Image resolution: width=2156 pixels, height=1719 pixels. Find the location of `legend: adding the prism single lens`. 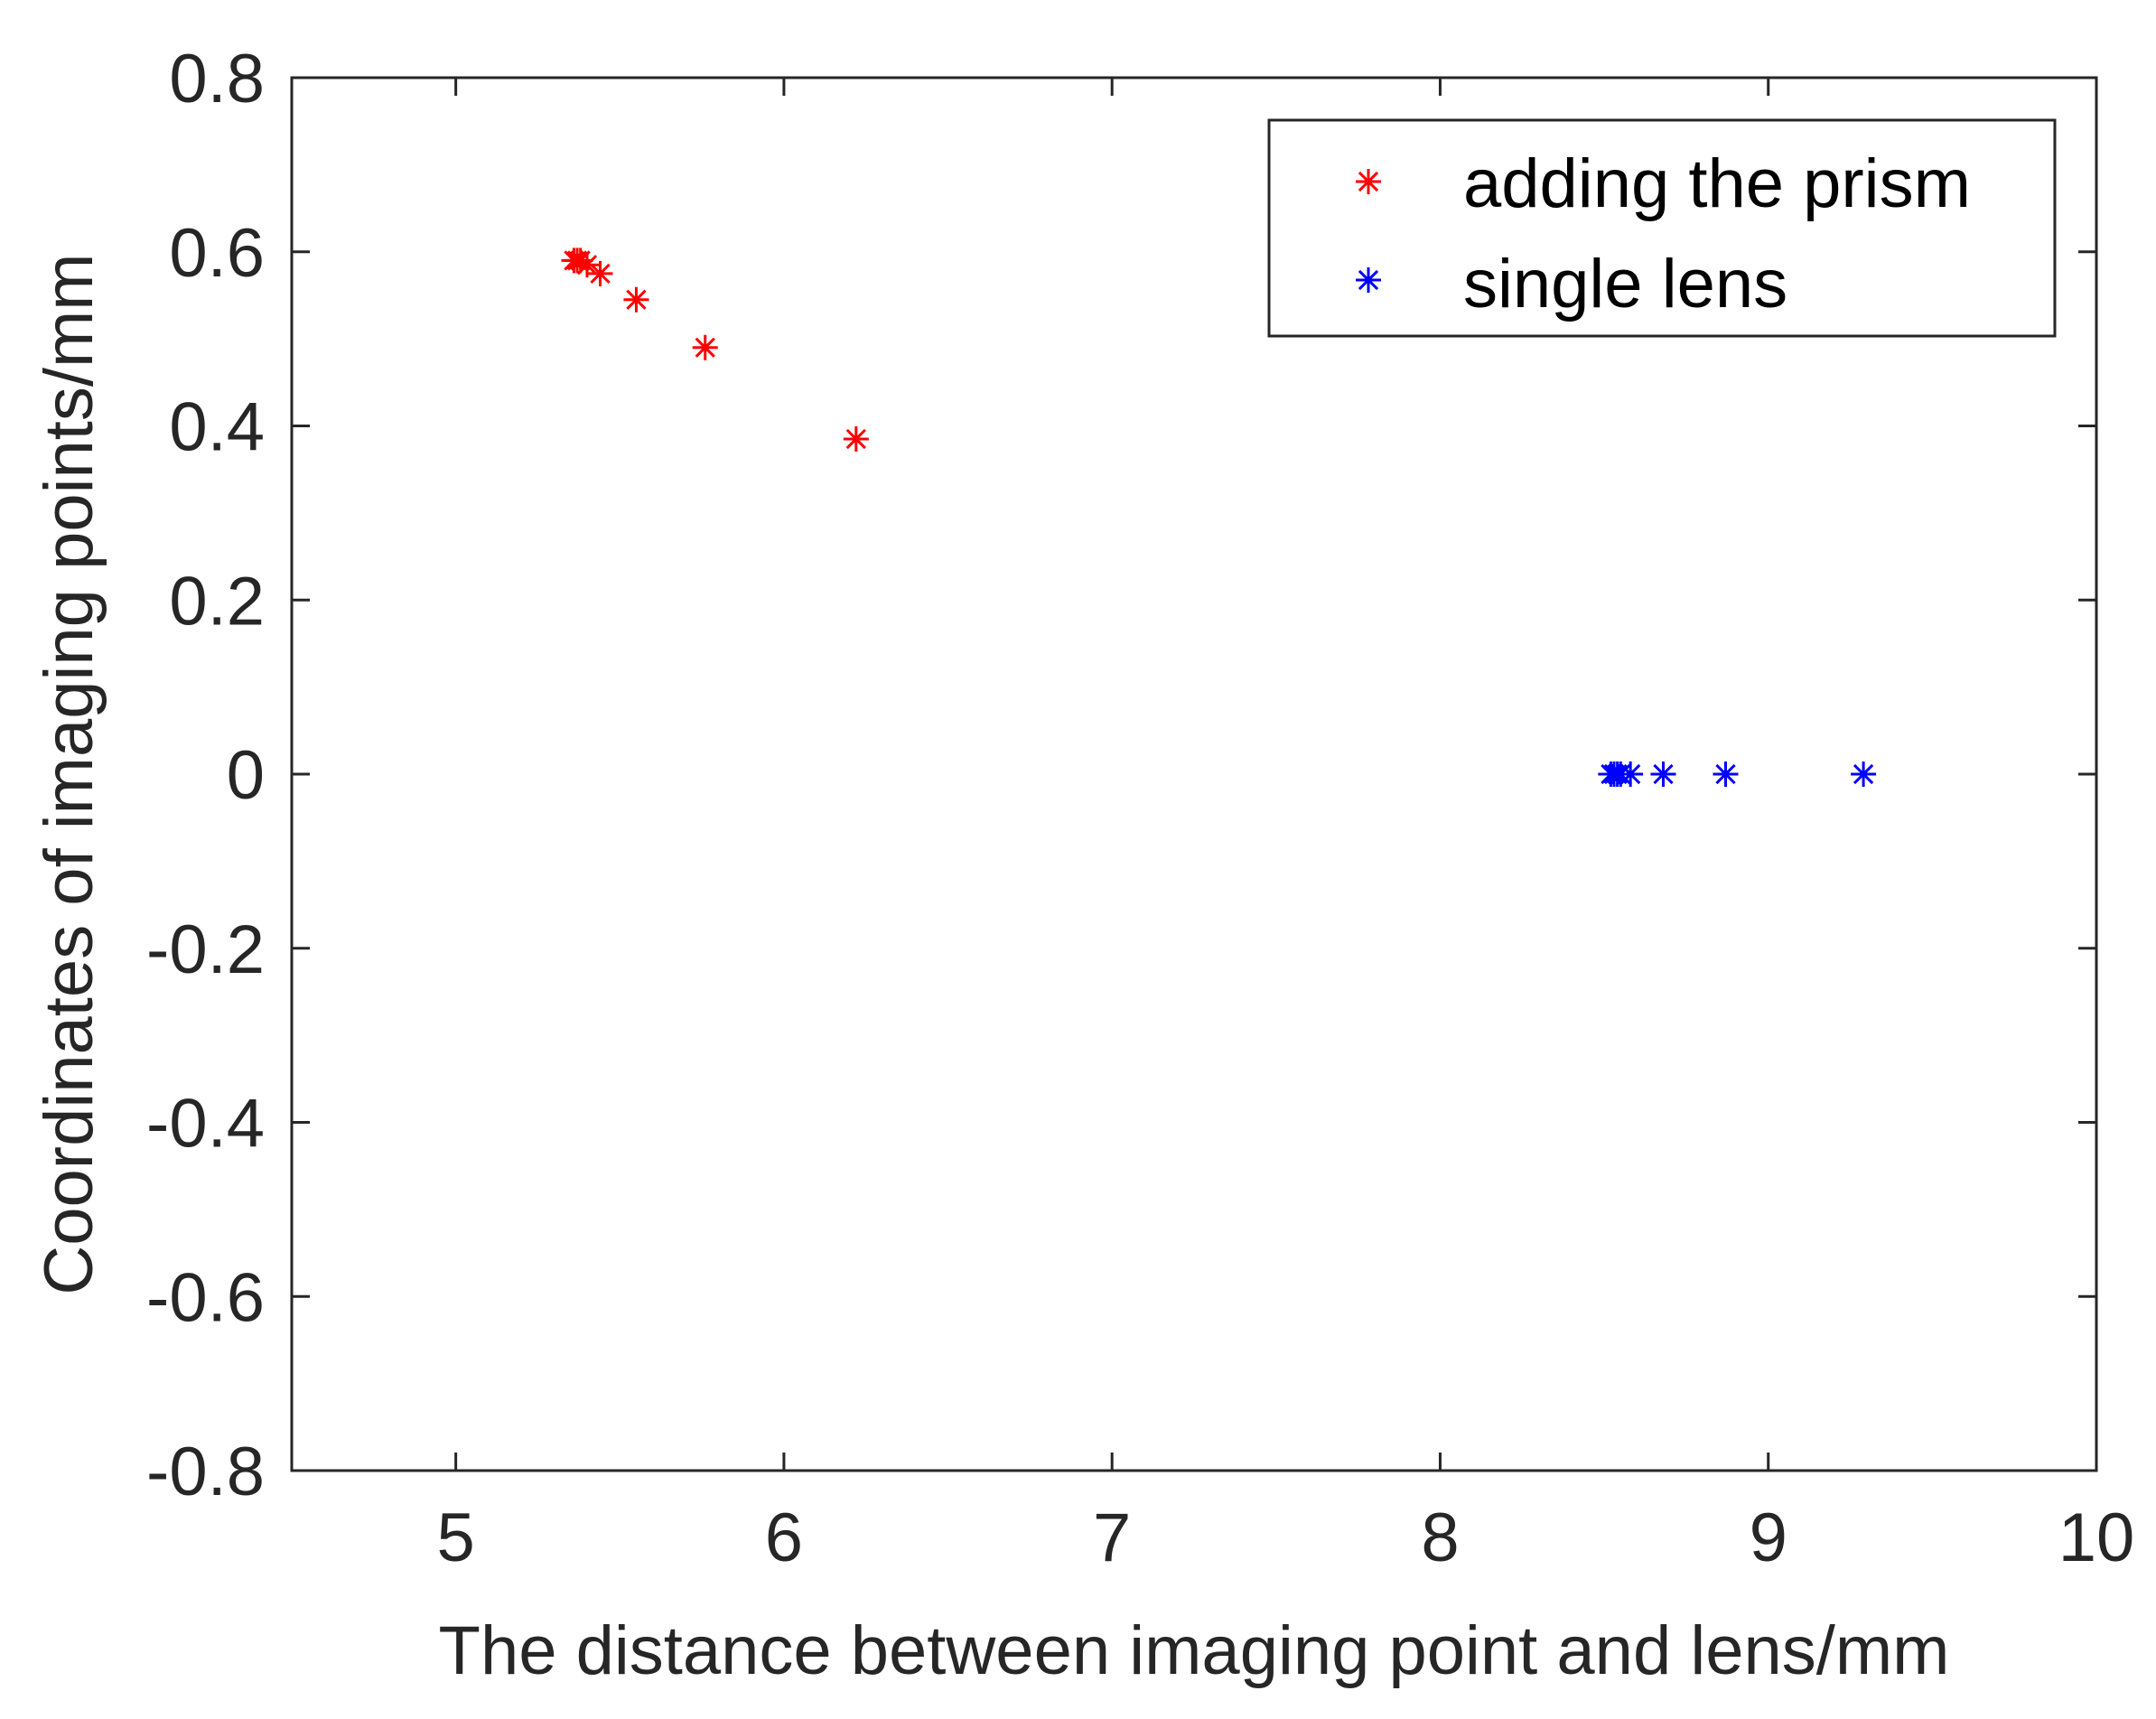

legend: adding the prism single lens is located at coordinates (1662, 228).